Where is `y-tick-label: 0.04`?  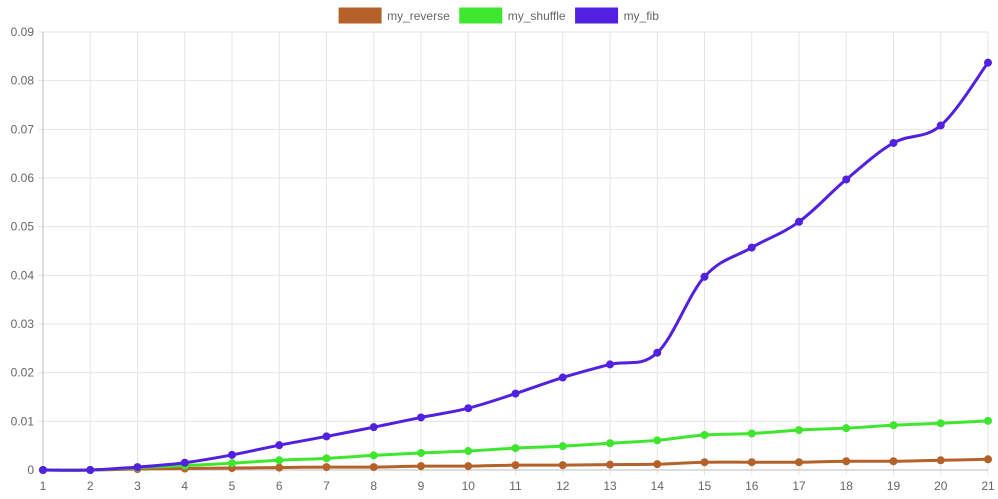 y-tick-label: 0.04 is located at coordinates (23, 275).